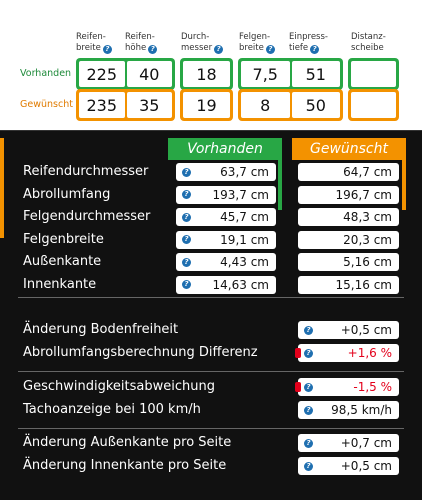 This screenshot has width=422, height=500. What do you see at coordinates (62, 261) in the screenshot?
I see `result-label: Außenkante` at bounding box center [62, 261].